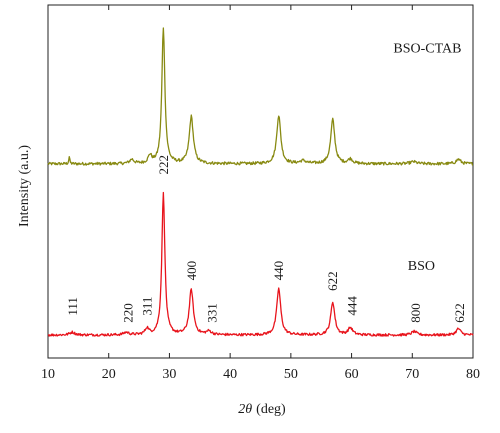 This screenshot has height=433, width=500. Describe the element at coordinates (109, 374) in the screenshot. I see `x-tick-label: 20` at that location.